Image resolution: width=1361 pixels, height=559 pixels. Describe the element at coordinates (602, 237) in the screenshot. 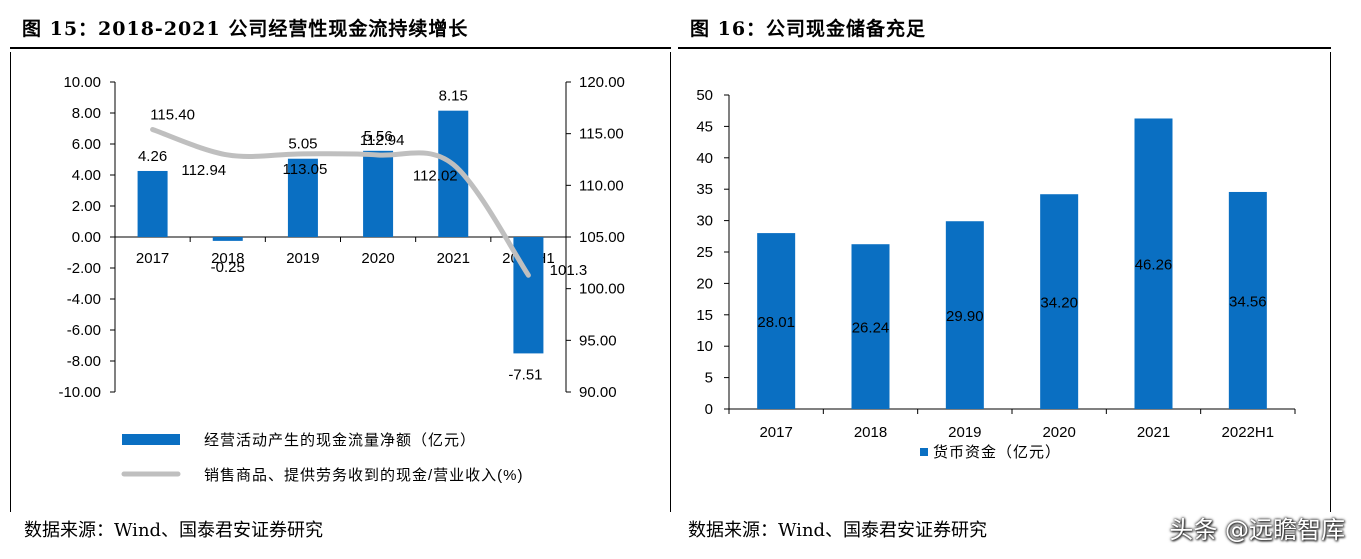

I see `right-y-tick-label: 105.00` at that location.